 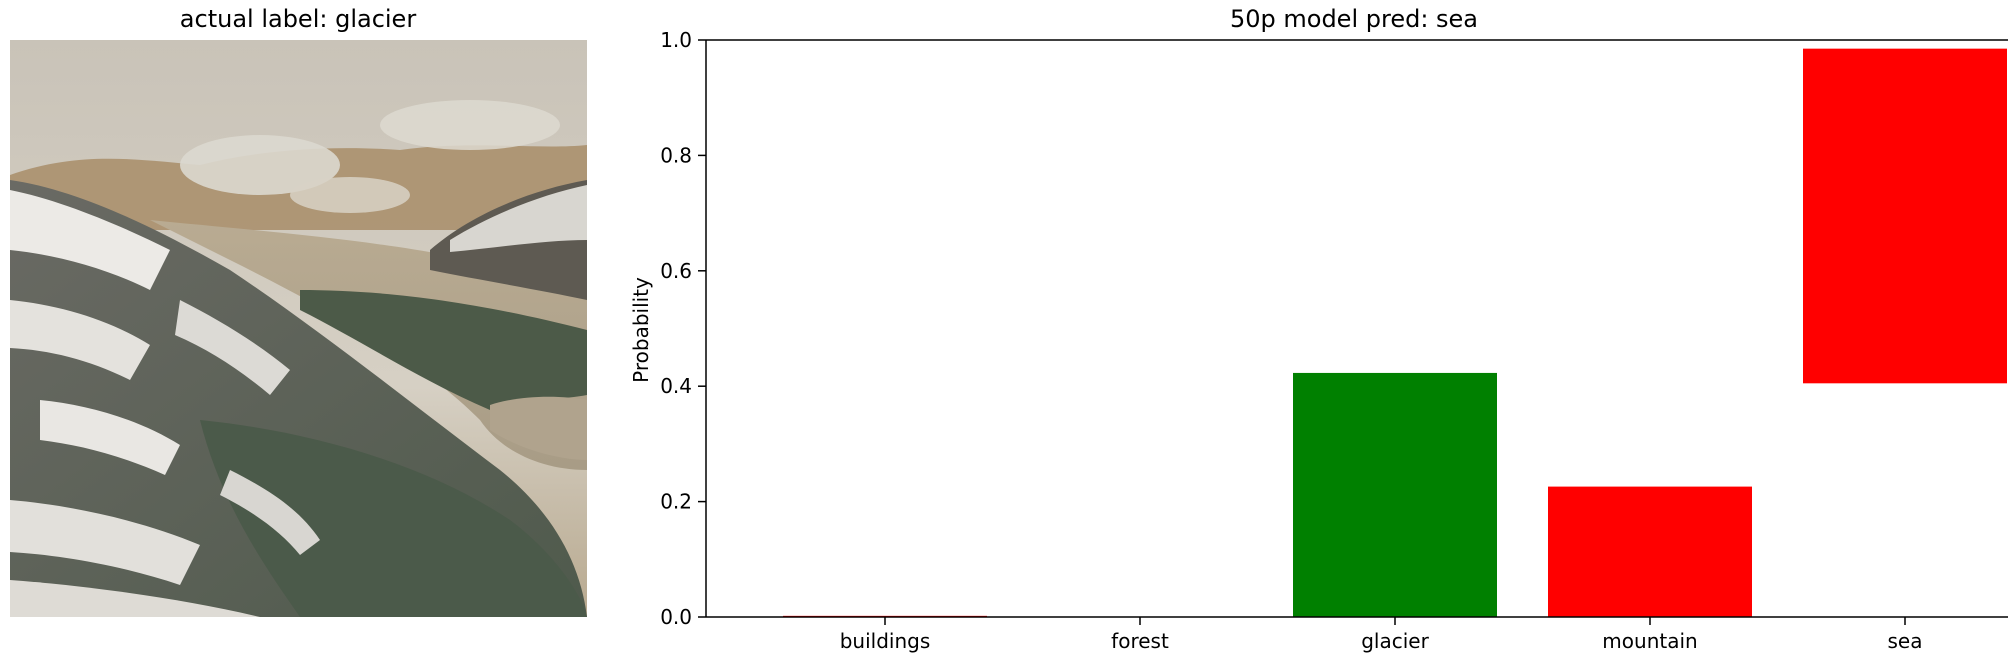 I want to click on x-tick-label-glacier: glacier, so click(x=1395, y=641).